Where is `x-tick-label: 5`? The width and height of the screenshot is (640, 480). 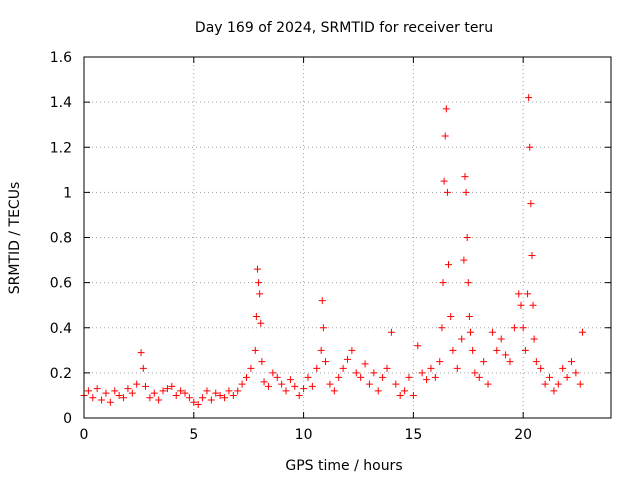
x-tick-label: 5 is located at coordinates (193, 435).